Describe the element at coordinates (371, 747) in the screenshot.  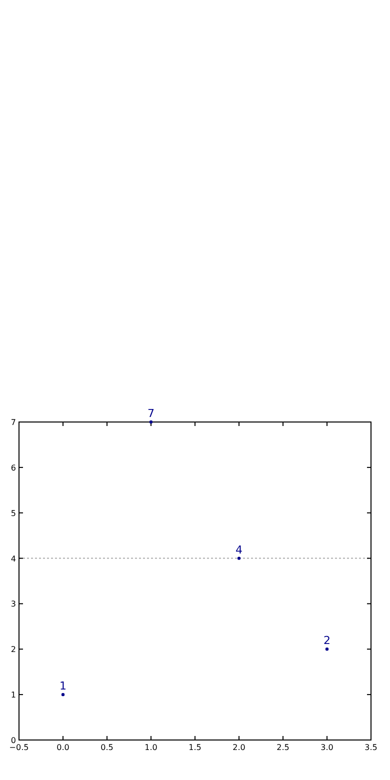
I see `x-tick-label: 3.5` at that location.